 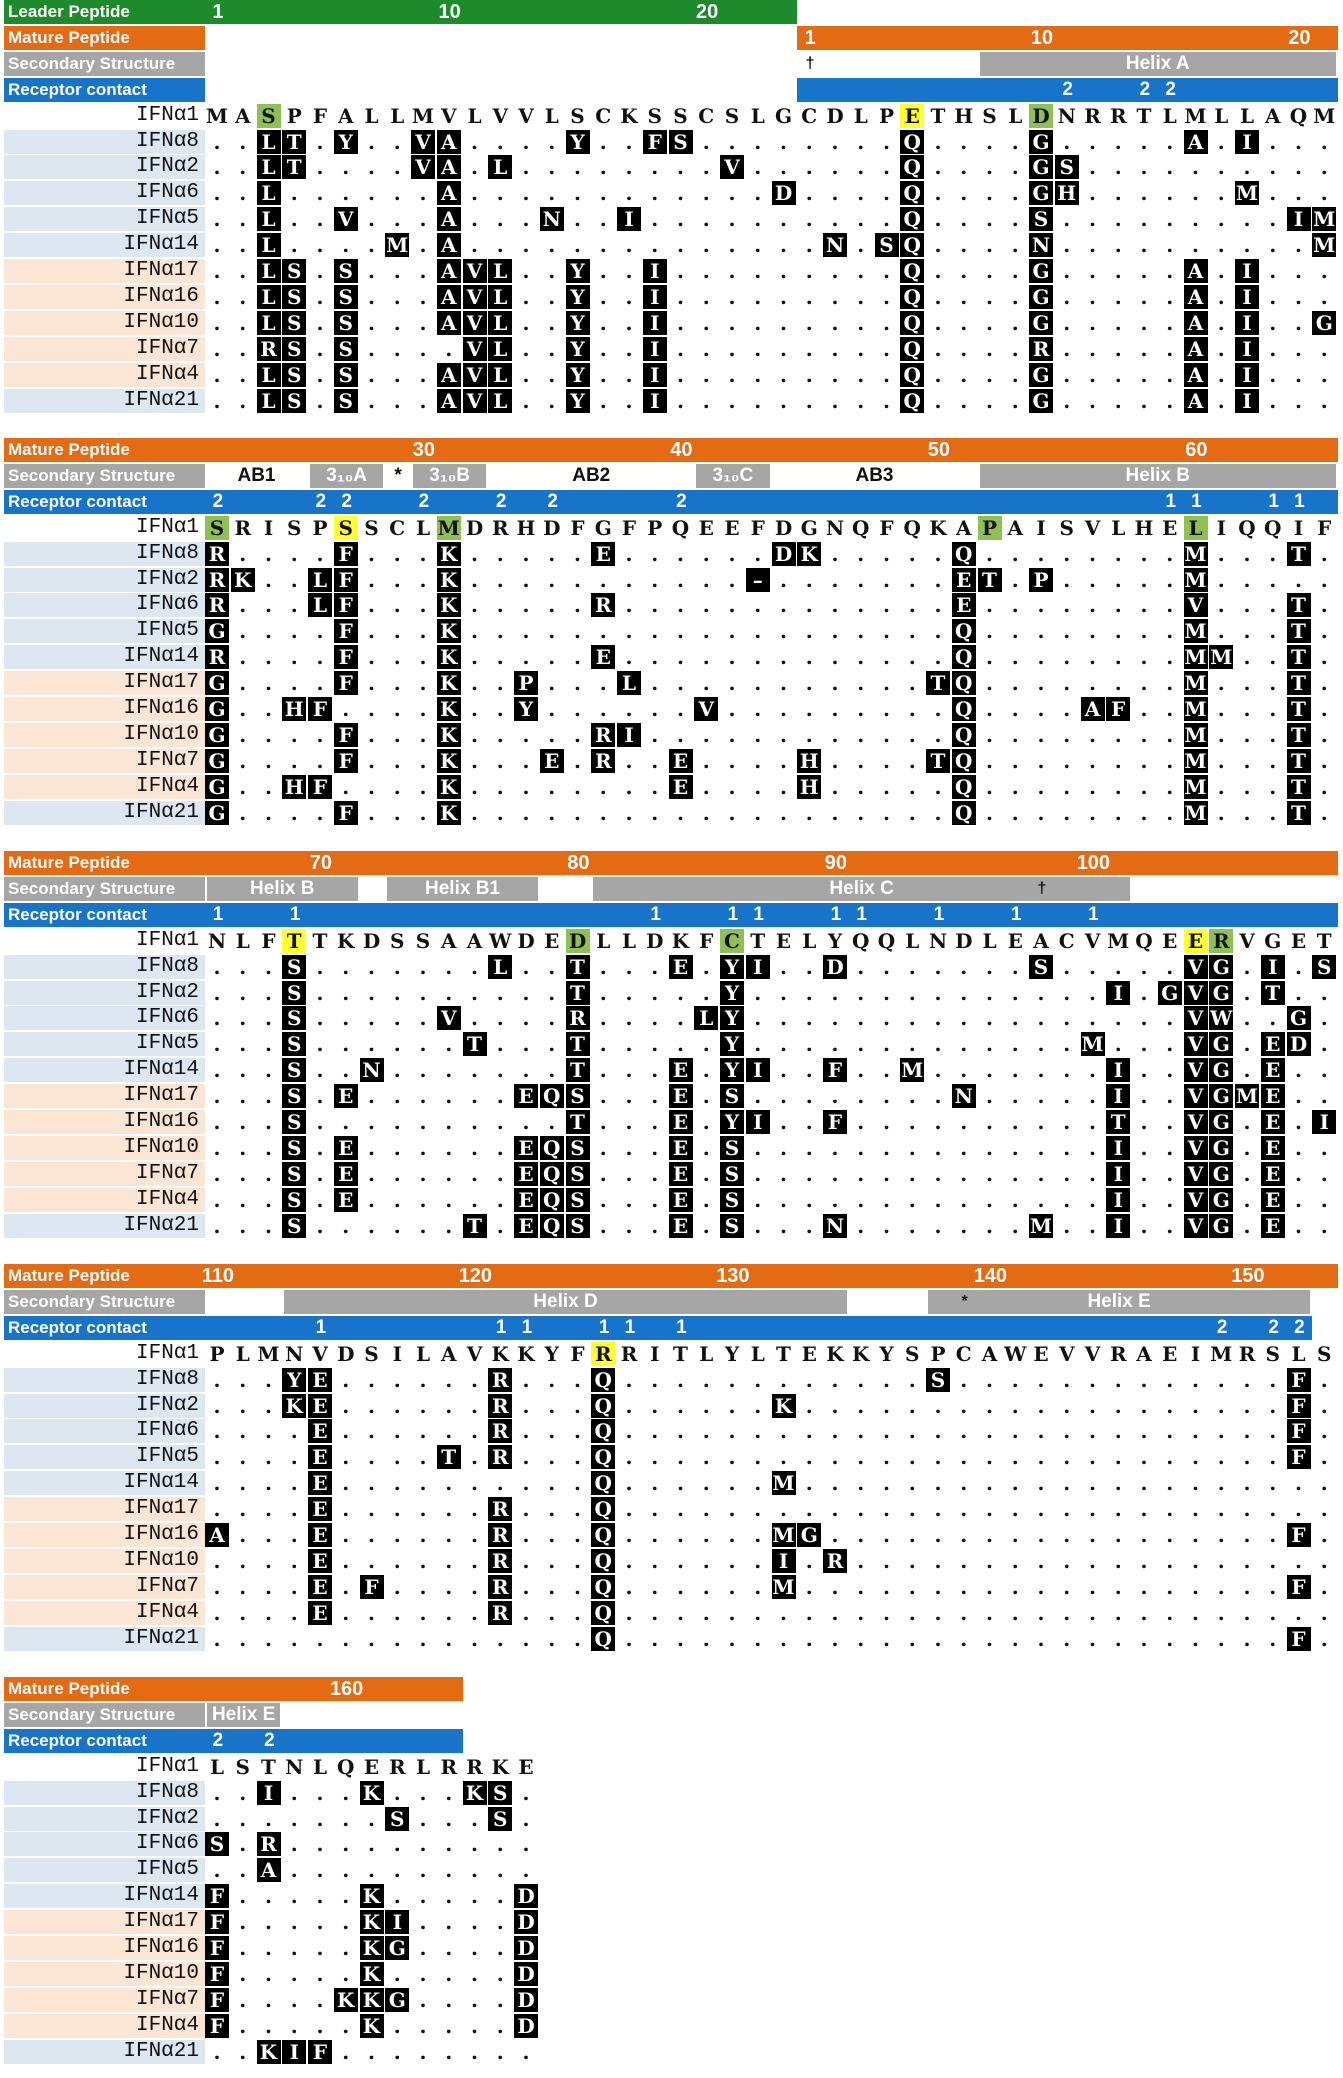 I want to click on mature-peptide-bar, so click(x=771, y=863).